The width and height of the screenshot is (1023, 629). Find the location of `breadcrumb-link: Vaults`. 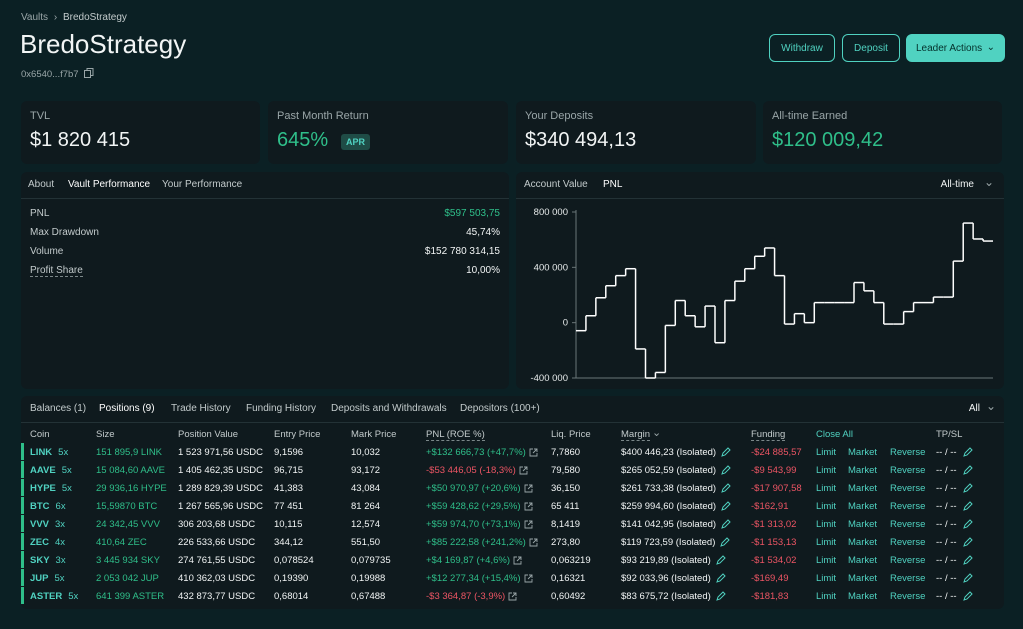

breadcrumb-link: Vaults is located at coordinates (35, 17).